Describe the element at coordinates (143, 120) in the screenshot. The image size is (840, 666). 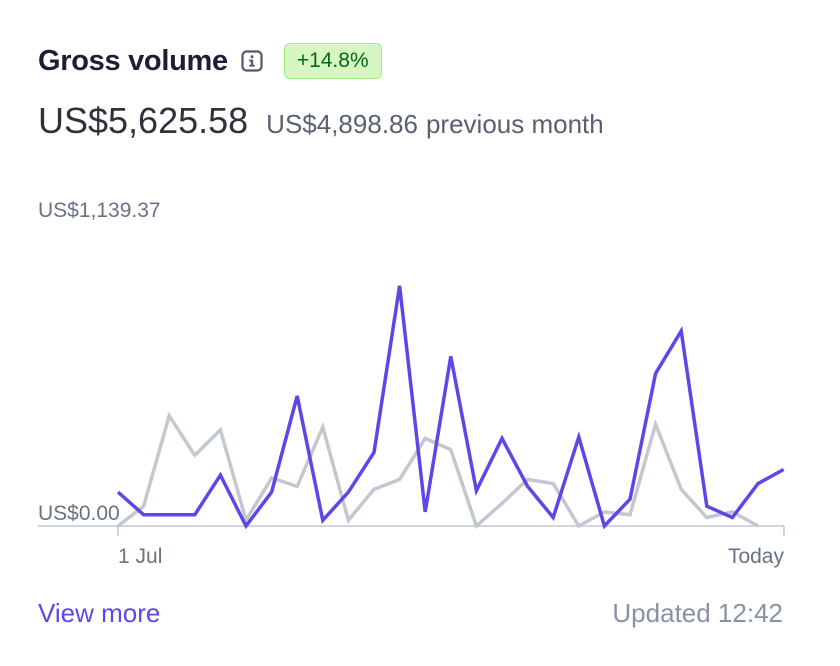
I see `current-amount: US$5,625.58` at that location.